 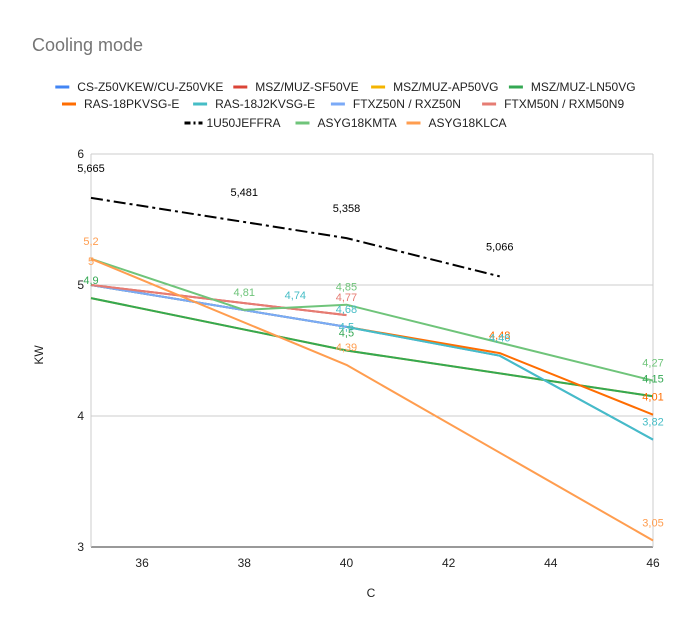 What do you see at coordinates (346, 310) in the screenshot?
I see `data-label: 4,68` at bounding box center [346, 310].